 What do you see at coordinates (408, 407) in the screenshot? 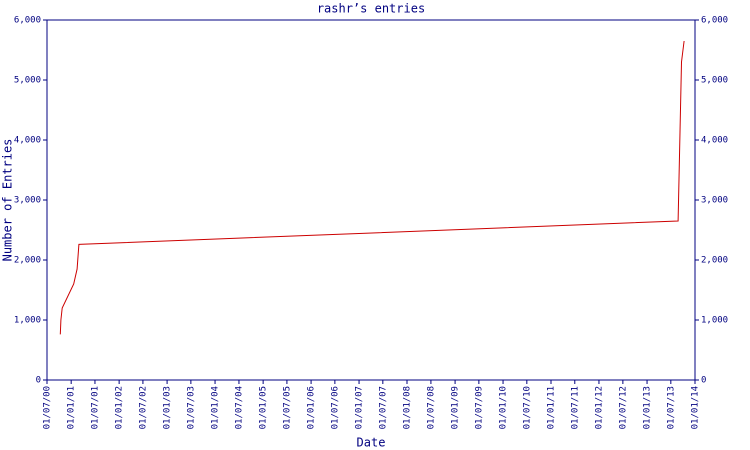
I see `x-tick-label: 01/01/08` at bounding box center [408, 407].